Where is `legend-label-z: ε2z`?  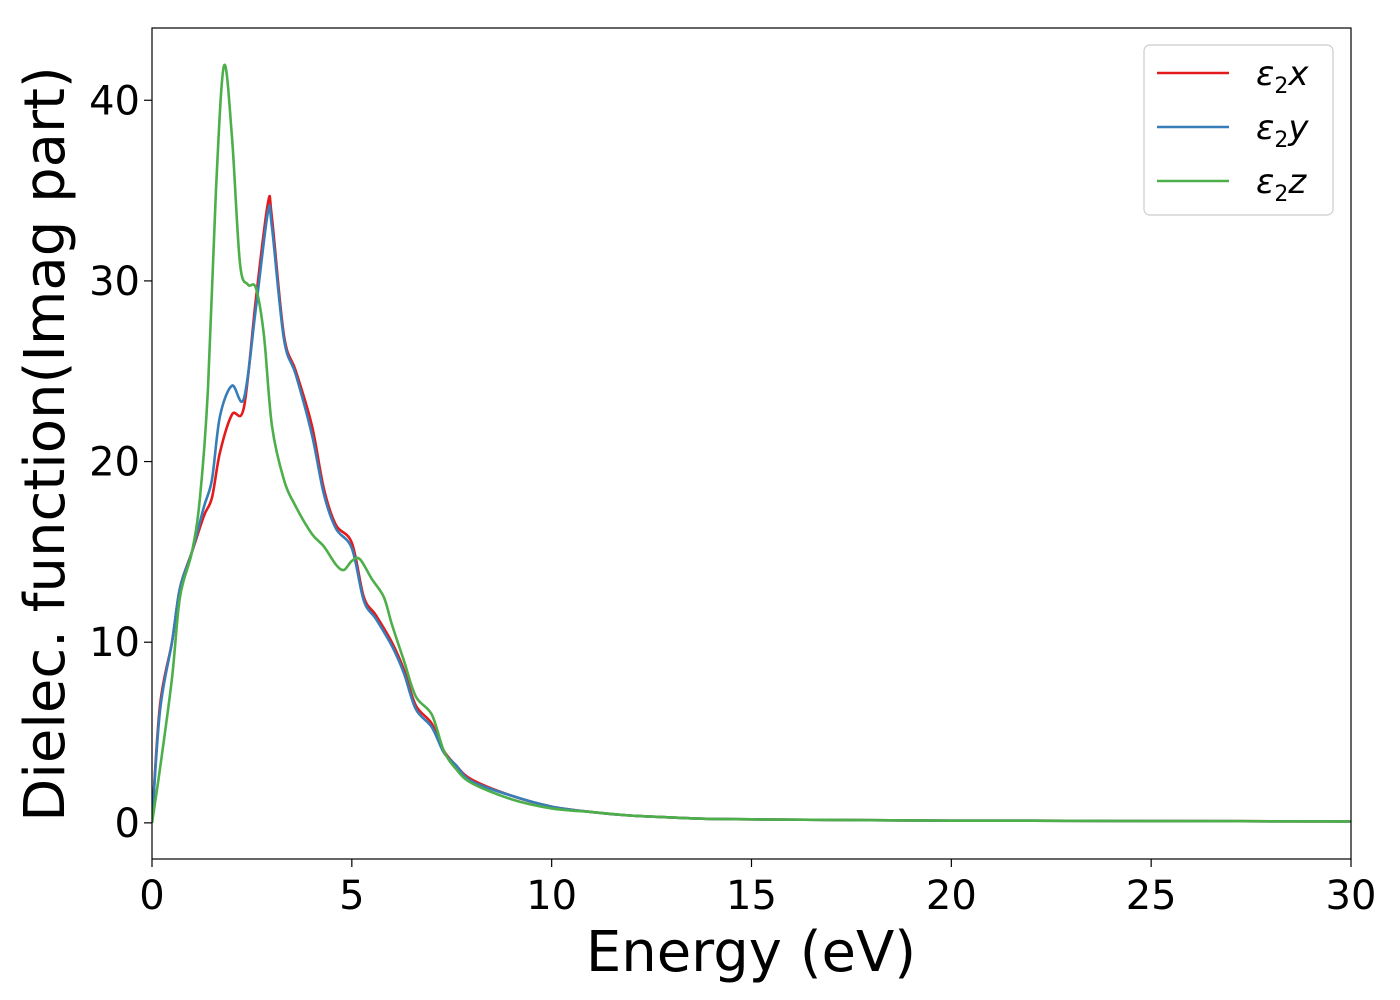
legend-label-z: ε2z is located at coordinates (1281, 184).